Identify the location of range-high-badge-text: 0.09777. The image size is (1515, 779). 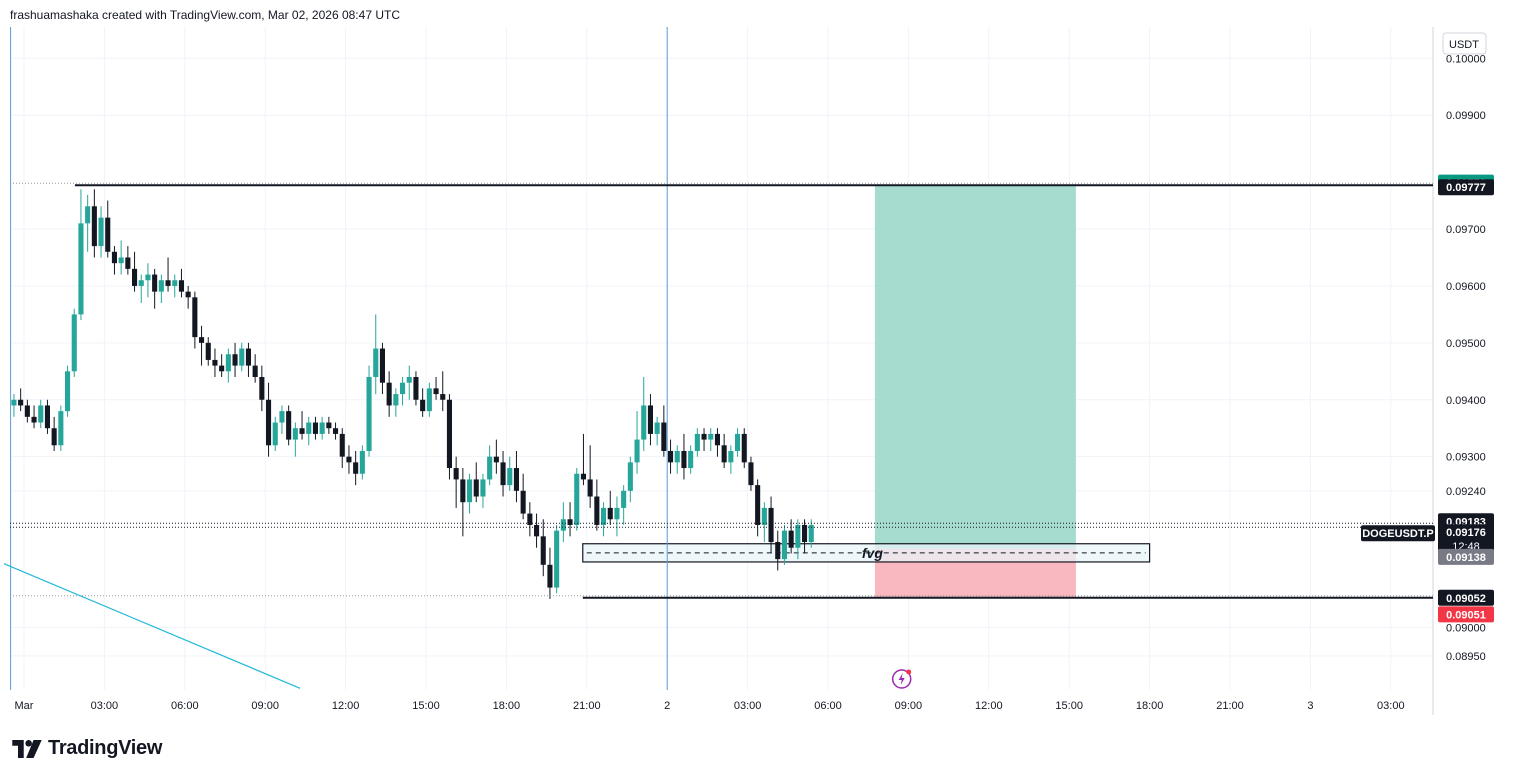
(1466, 188).